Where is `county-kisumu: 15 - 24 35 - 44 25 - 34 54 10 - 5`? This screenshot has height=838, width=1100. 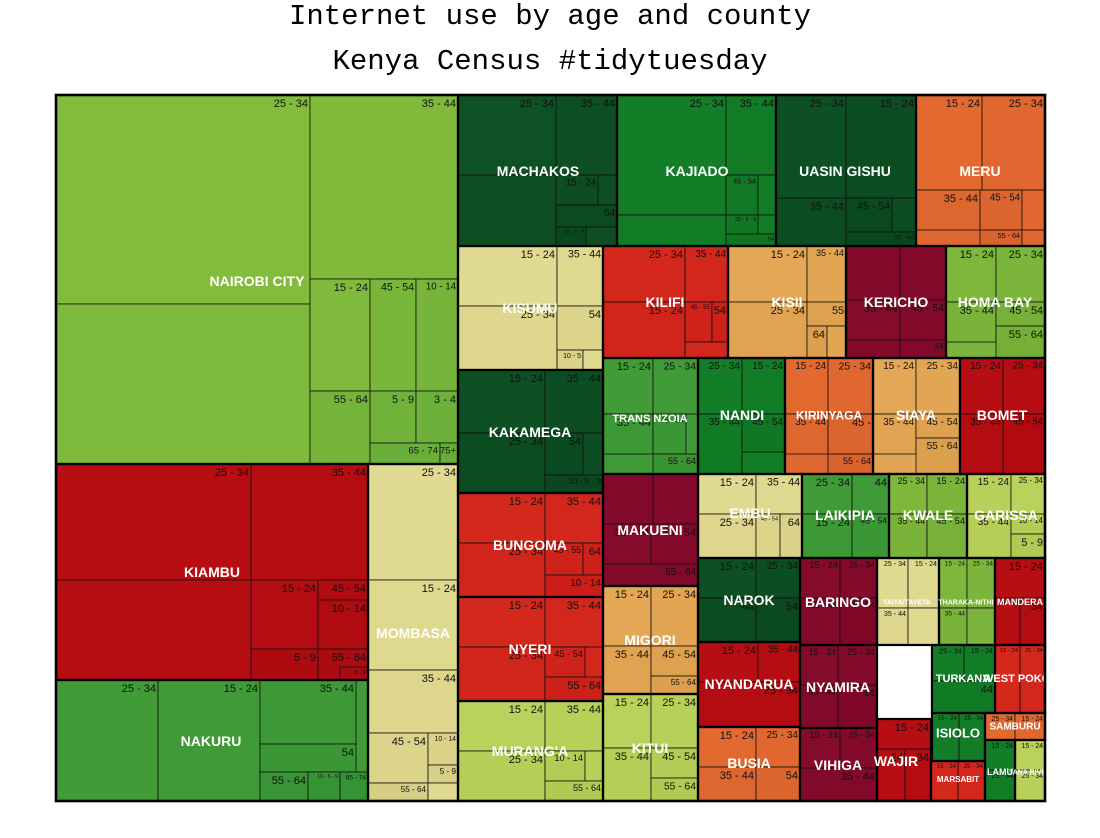 county-kisumu: 15 - 24 35 - 44 25 - 34 54 10 - 5 is located at coordinates (530, 308).